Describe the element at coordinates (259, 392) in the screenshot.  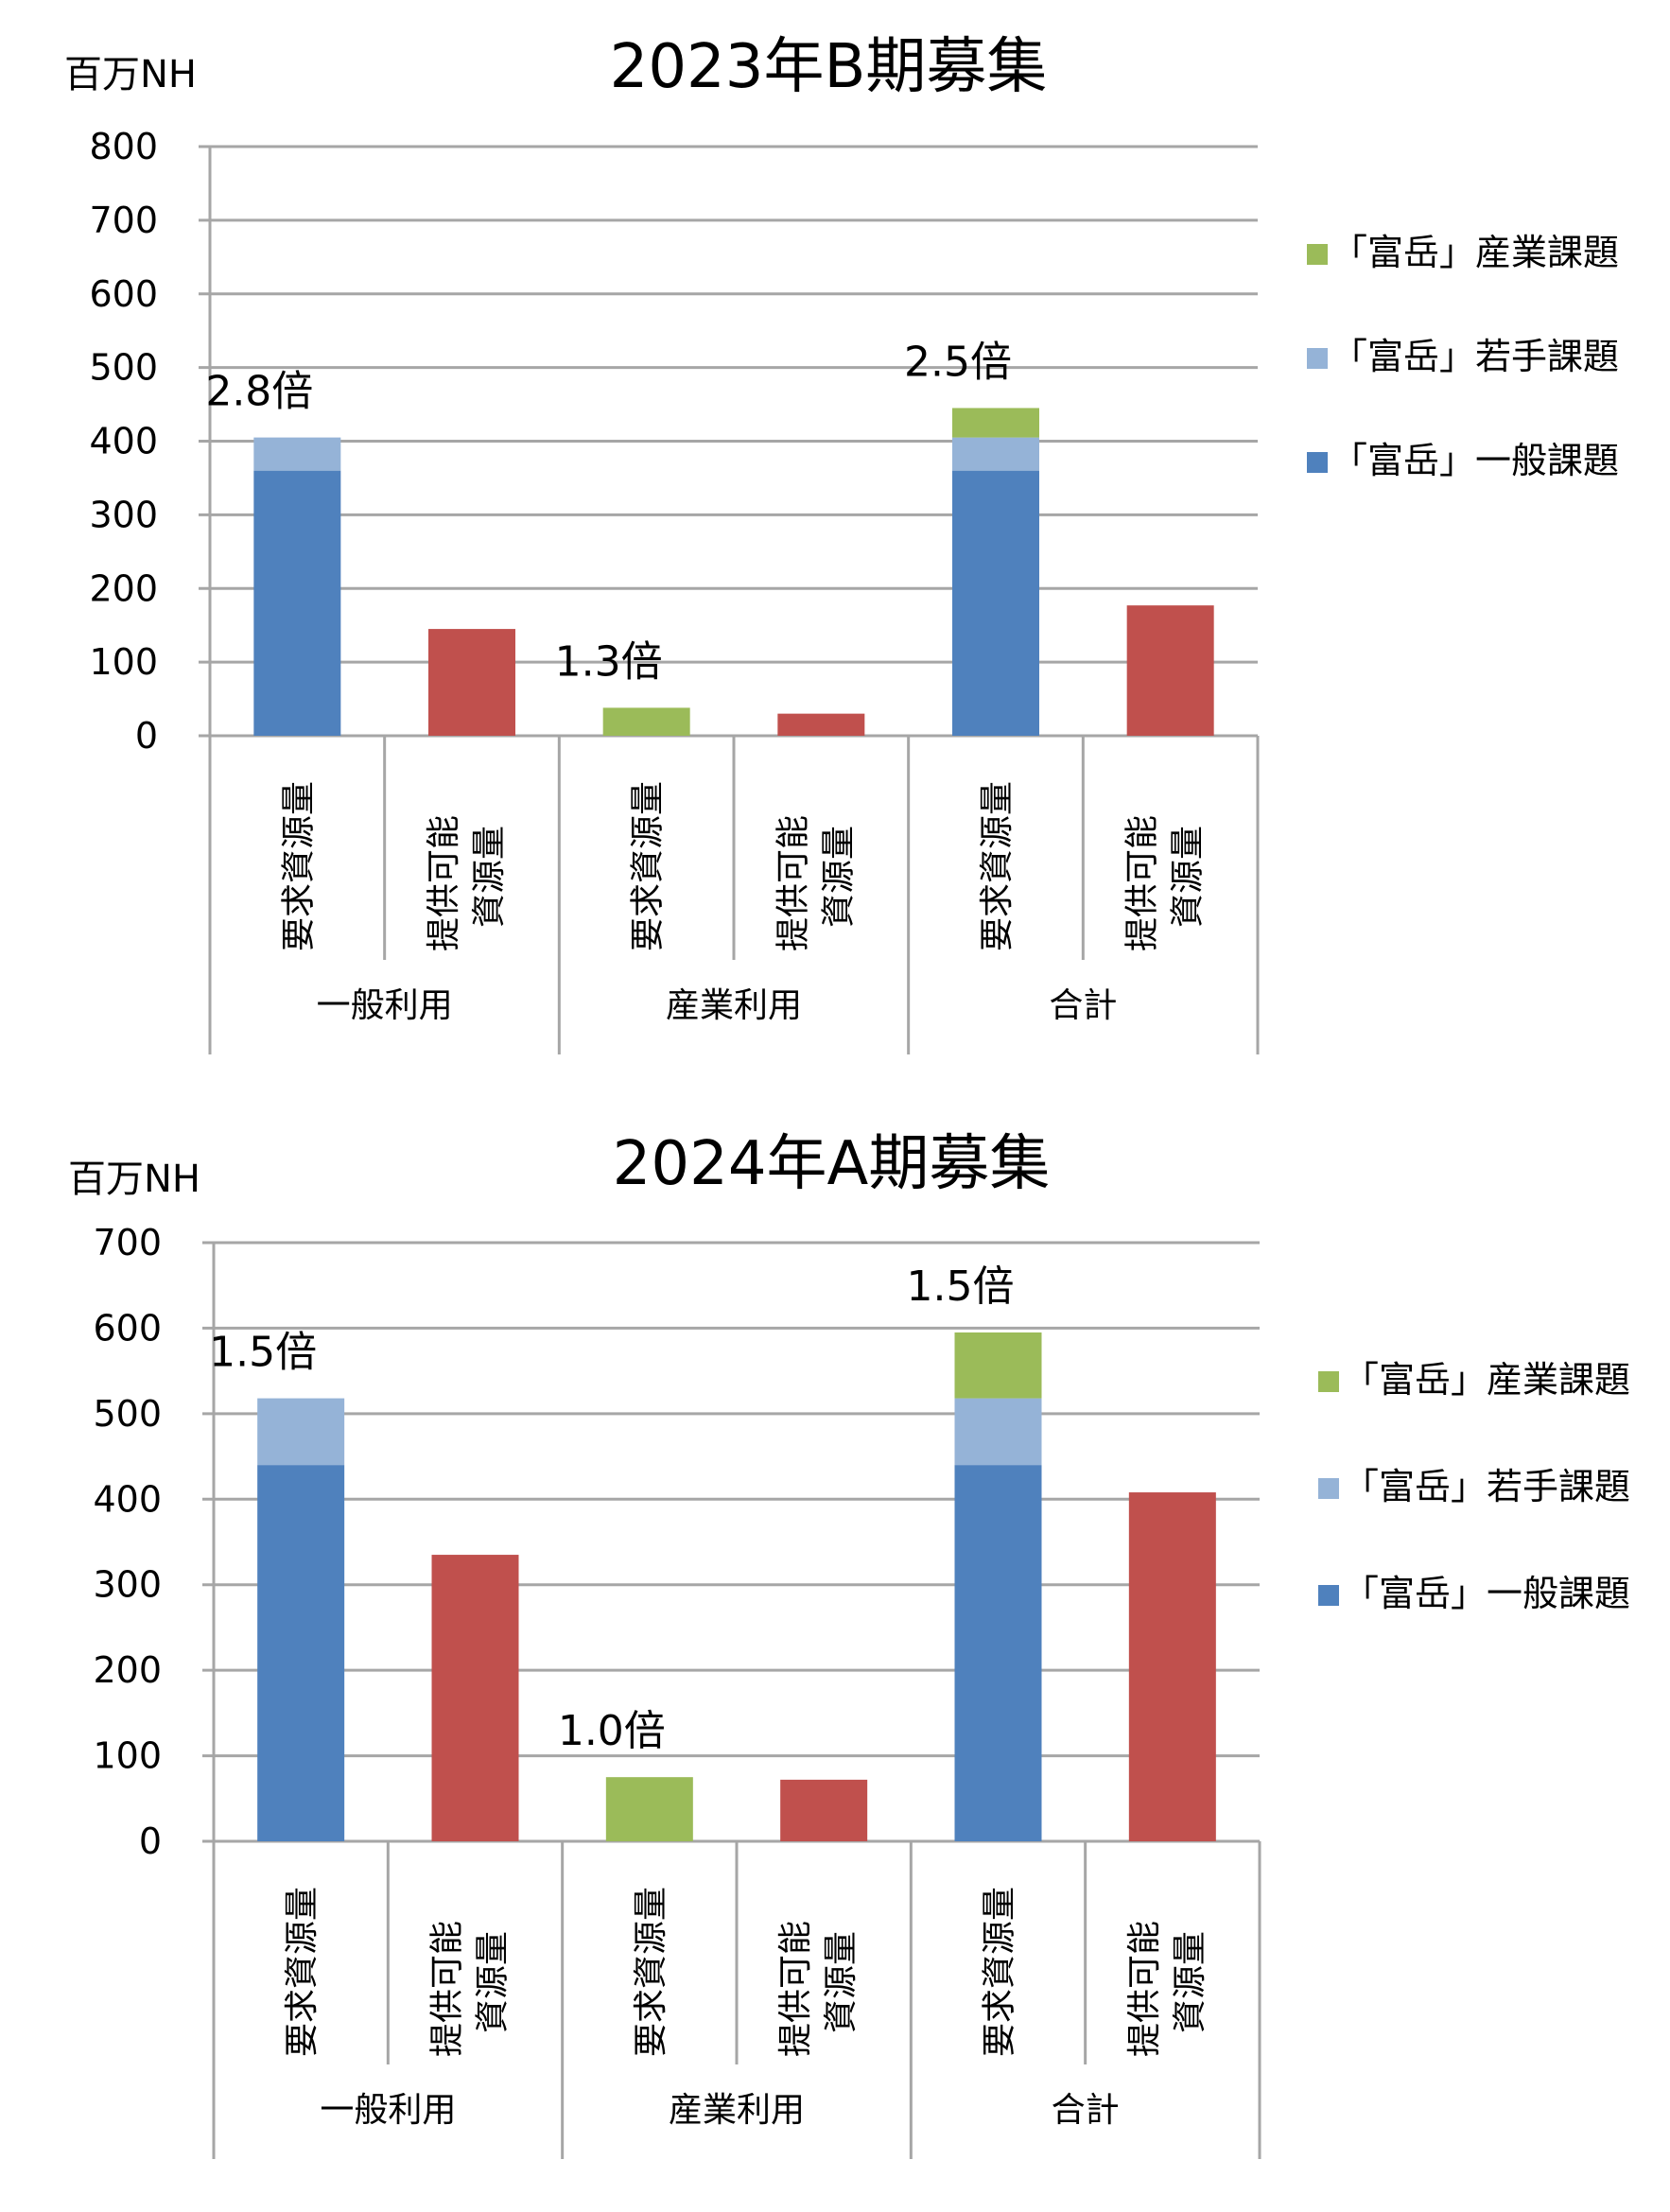
I see `ratio-annotation: 2.8倍` at that location.